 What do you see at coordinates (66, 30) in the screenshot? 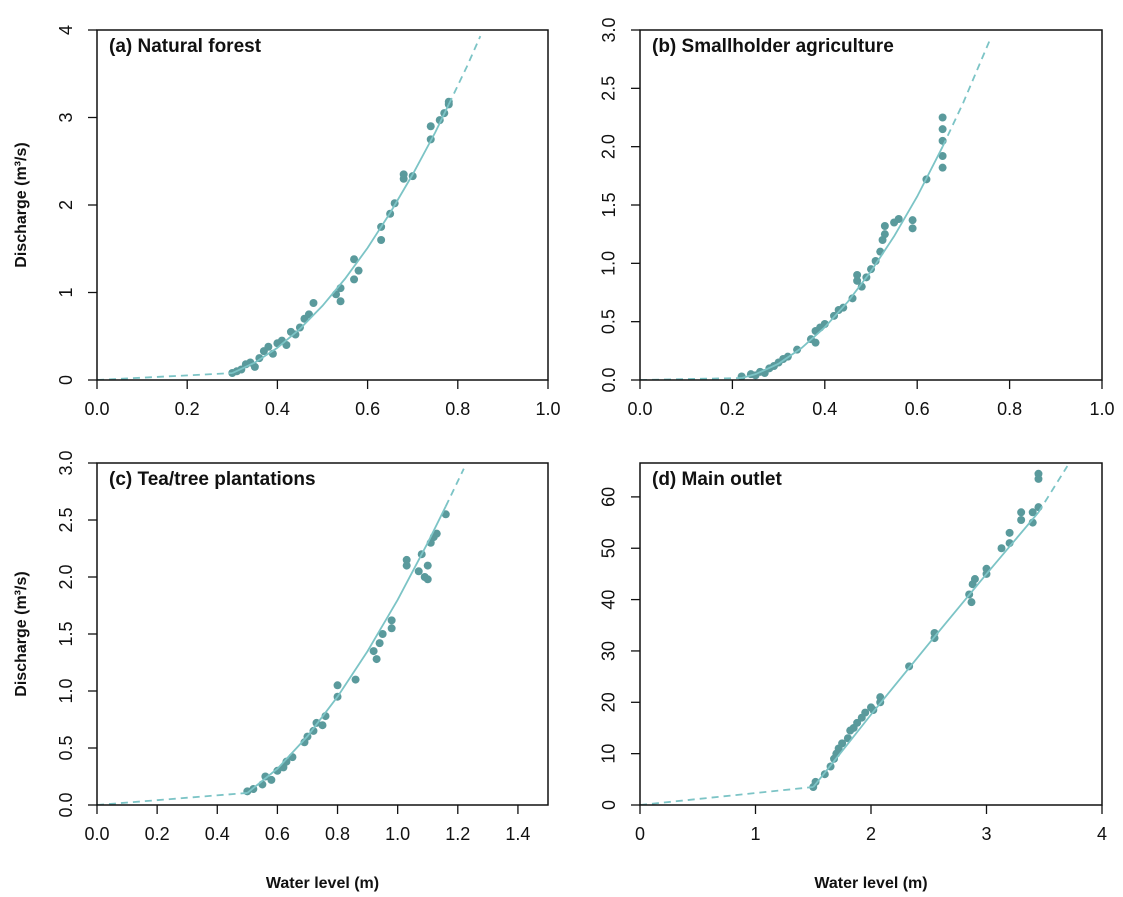
I see `y-tick-label: 4` at bounding box center [66, 30].